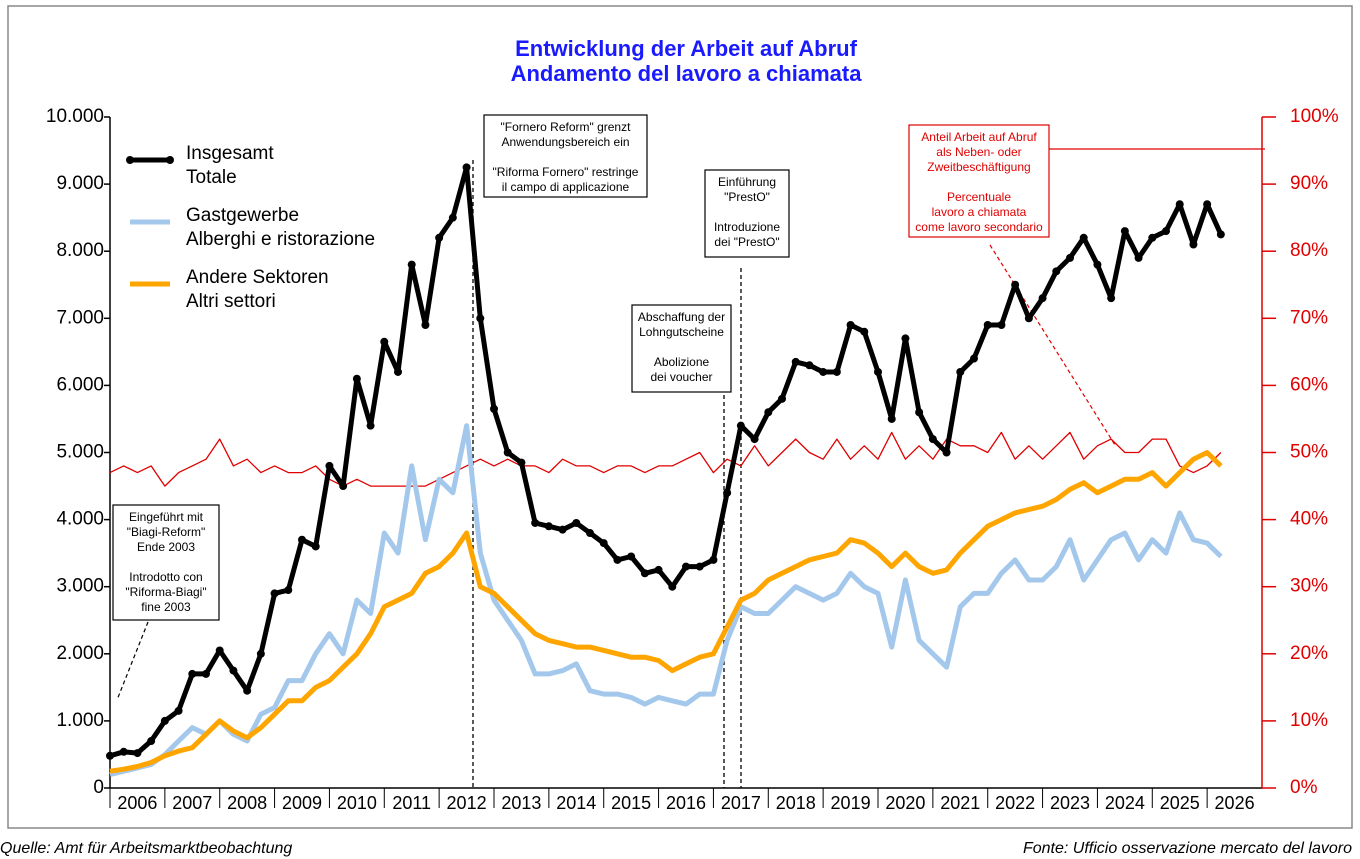 The height and width of the screenshot is (859, 1360). What do you see at coordinates (746, 242) in the screenshot?
I see `annotation-text: dei "PrestO"` at bounding box center [746, 242].